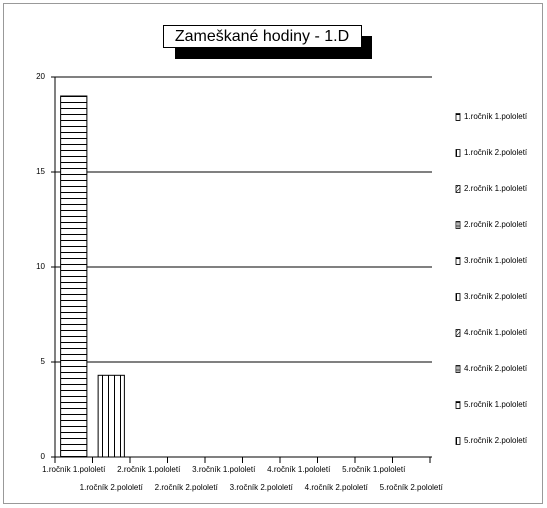 This screenshot has width=547, height=508. Describe the element at coordinates (496, 260) in the screenshot. I see `legend-label: 3.ročník 1.pololetí` at that location.